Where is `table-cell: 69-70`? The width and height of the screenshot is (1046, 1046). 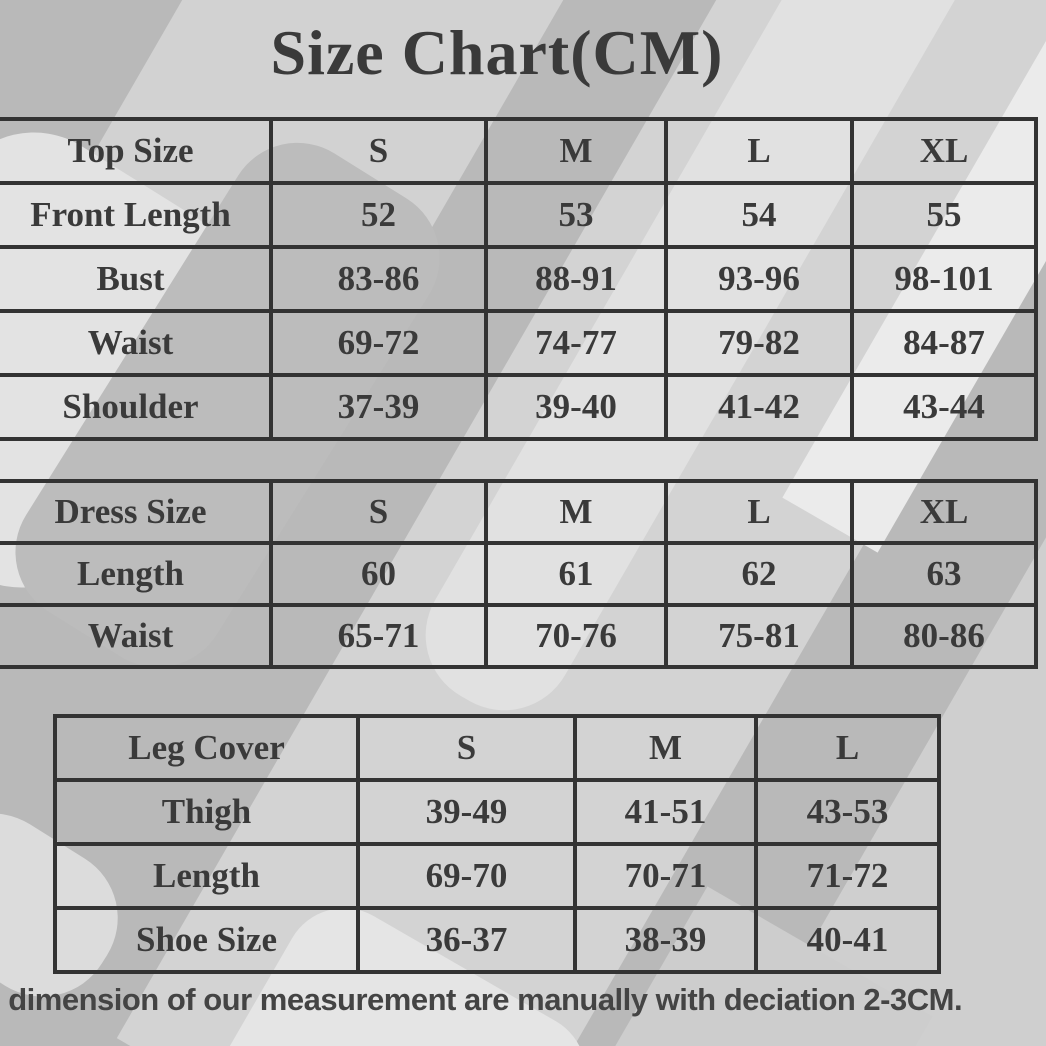
table-cell: 69-70 is located at coordinates (466, 876).